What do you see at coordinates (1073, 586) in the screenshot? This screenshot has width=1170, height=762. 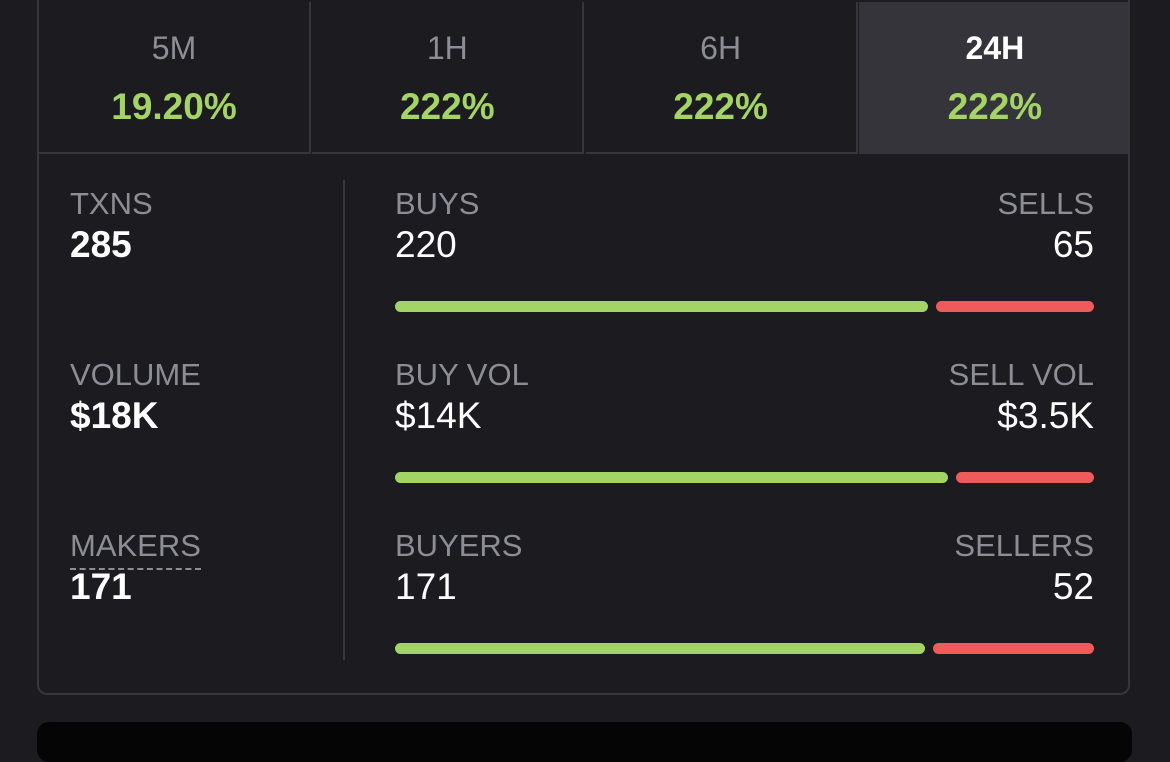 I see `sell-value: 52` at bounding box center [1073, 586].